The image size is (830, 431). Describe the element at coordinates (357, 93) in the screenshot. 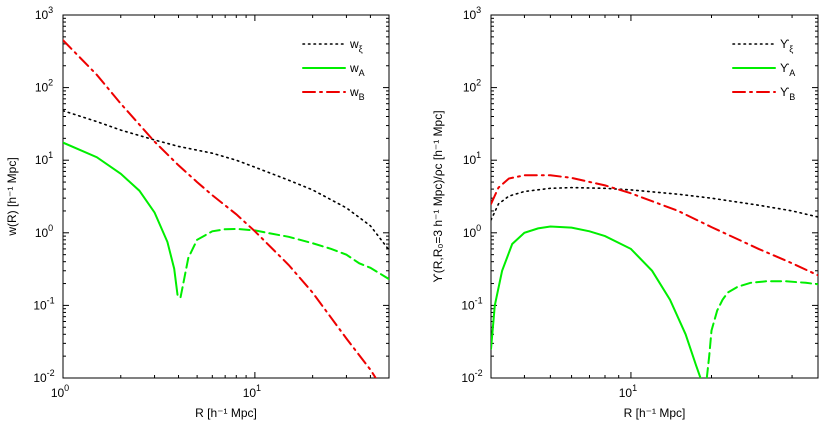

I see `legend-label: wB` at that location.